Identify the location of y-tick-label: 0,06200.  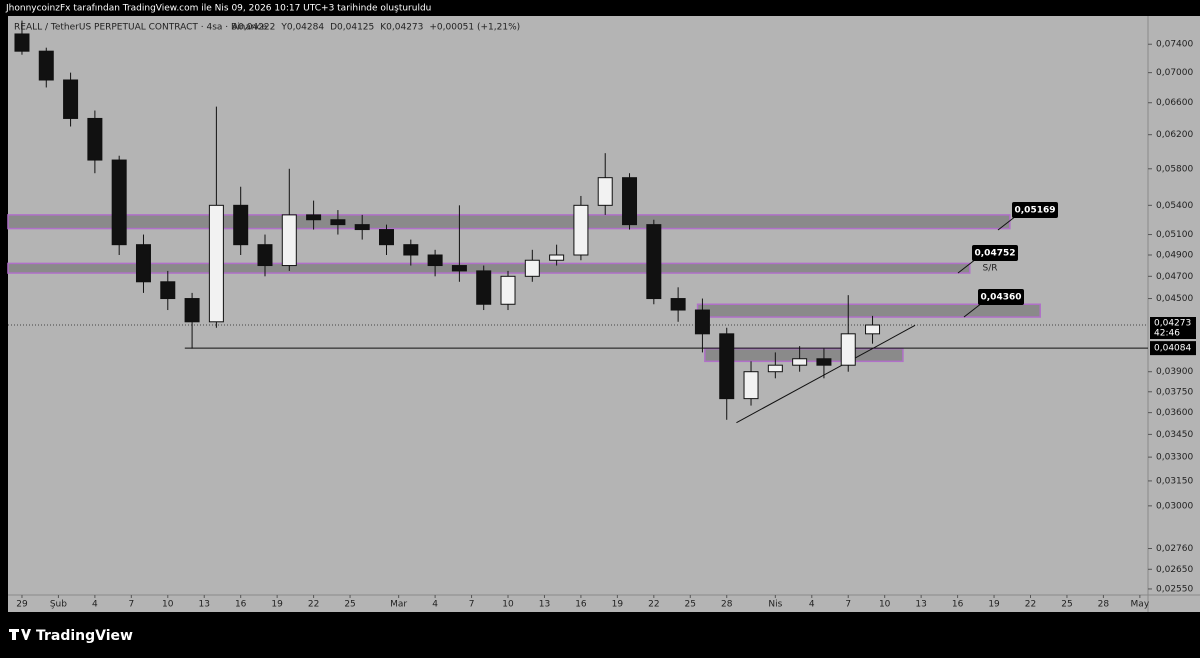
(1174, 135).